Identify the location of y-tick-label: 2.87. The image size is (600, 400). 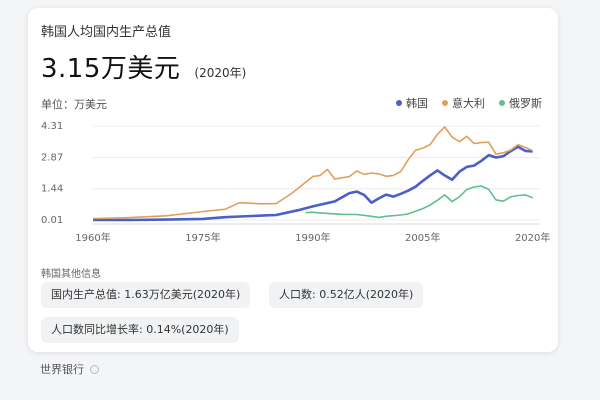
(52, 157).